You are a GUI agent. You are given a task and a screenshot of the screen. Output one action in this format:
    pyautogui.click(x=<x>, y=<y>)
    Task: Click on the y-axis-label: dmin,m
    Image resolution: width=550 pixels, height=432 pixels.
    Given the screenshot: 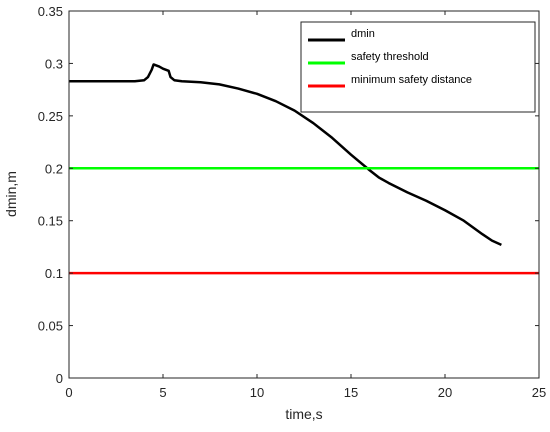 What is the action you would take?
    pyautogui.click(x=11, y=194)
    